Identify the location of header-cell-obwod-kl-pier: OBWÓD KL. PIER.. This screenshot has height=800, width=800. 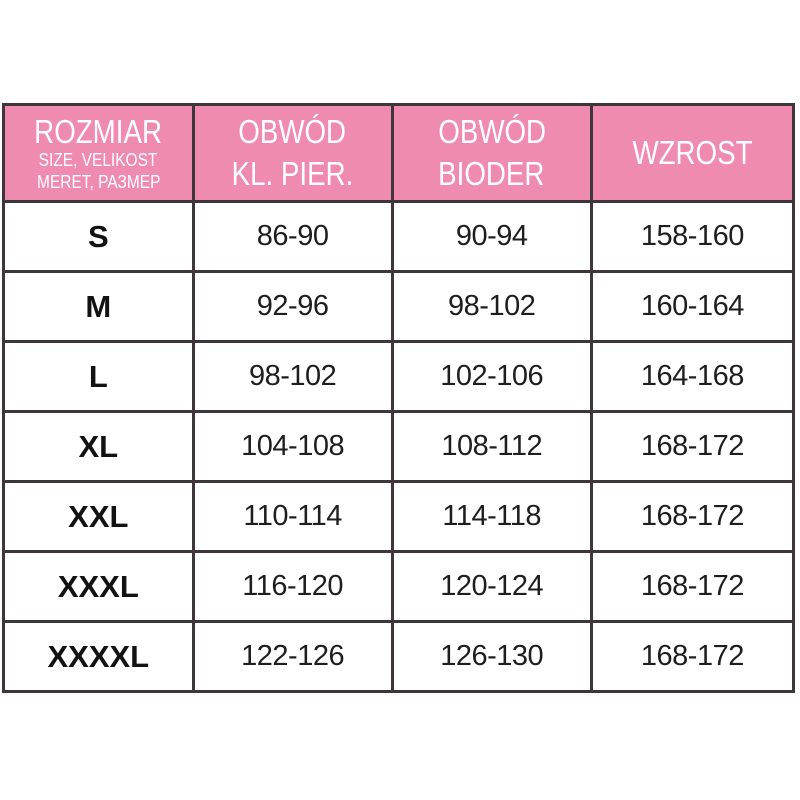
(292, 153).